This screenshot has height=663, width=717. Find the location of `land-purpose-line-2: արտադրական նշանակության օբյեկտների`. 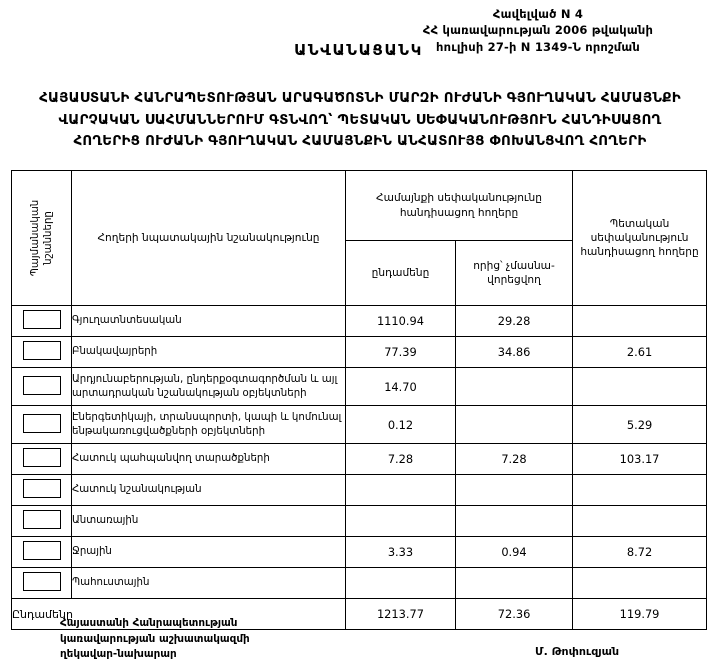

land-purpose-line-2: արտադրական նշանակության օբյեկտների is located at coordinates (189, 393).